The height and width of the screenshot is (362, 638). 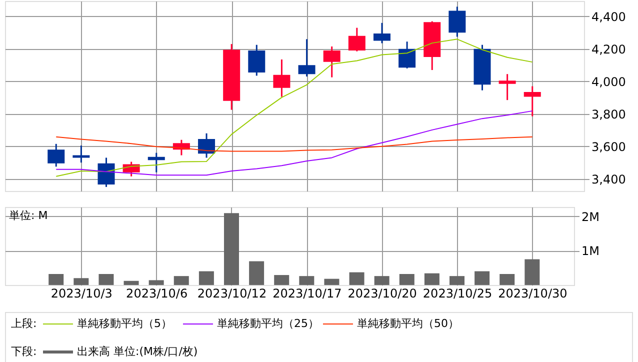 What do you see at coordinates (609, 147) in the screenshot?
I see `y-tick-label: 3,600` at bounding box center [609, 147].